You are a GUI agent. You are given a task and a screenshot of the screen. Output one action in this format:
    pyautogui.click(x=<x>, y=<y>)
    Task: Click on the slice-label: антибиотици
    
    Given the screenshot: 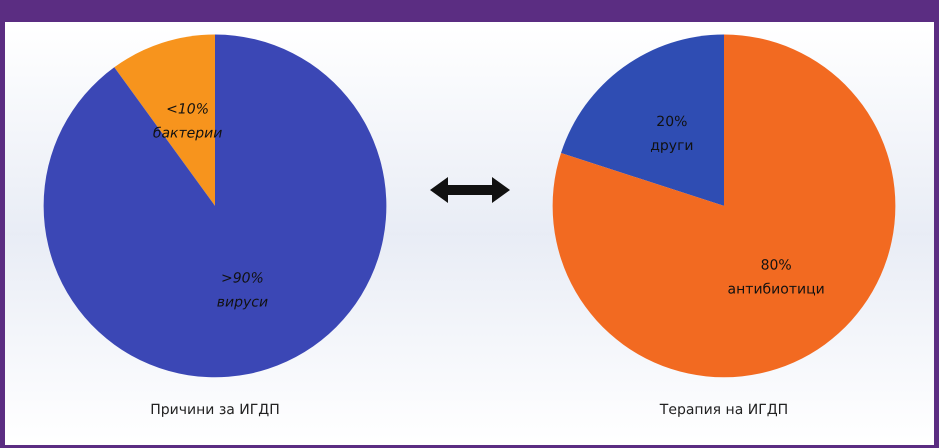 What is the action you would take?
    pyautogui.click(x=776, y=290)
    